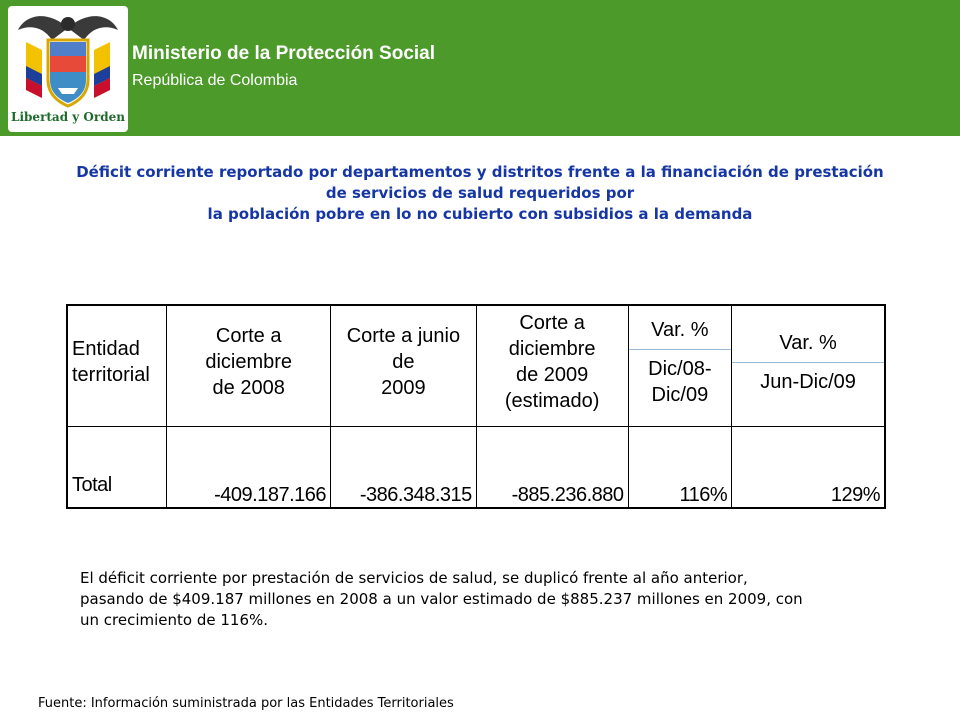 This screenshot has width=960, height=720. Describe the element at coordinates (680, 368) in the screenshot. I see `header-var-dec-bottom-line-1: Dic/08-` at that location.